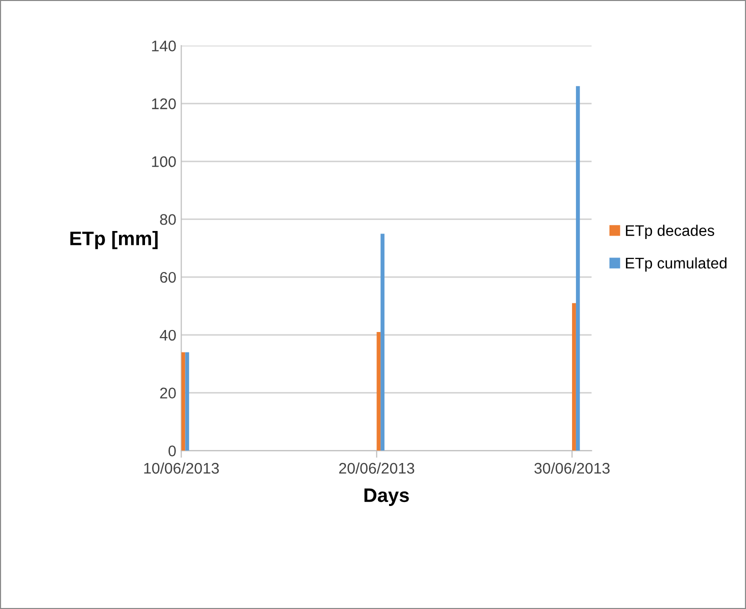  What do you see at coordinates (670, 231) in the screenshot?
I see `legend-label: ETp decades` at bounding box center [670, 231].